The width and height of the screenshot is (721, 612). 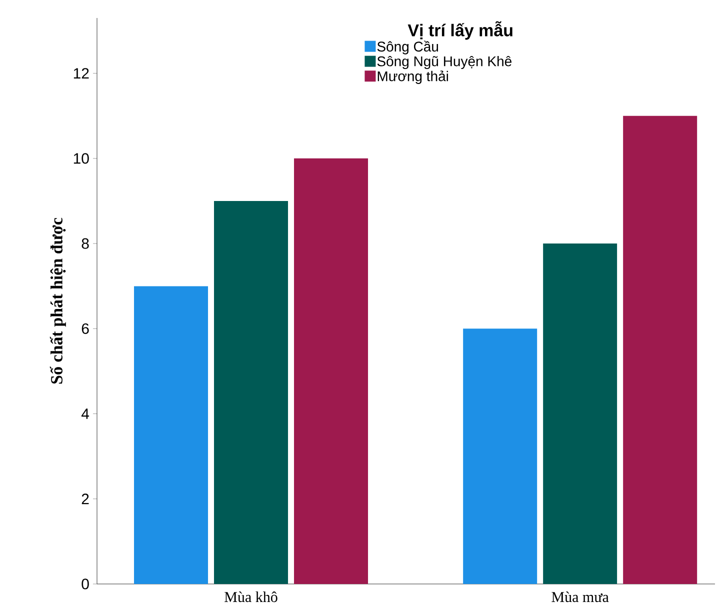 What do you see at coordinates (251, 597) in the screenshot?
I see `x-tick-label: Mùa khô` at bounding box center [251, 597].